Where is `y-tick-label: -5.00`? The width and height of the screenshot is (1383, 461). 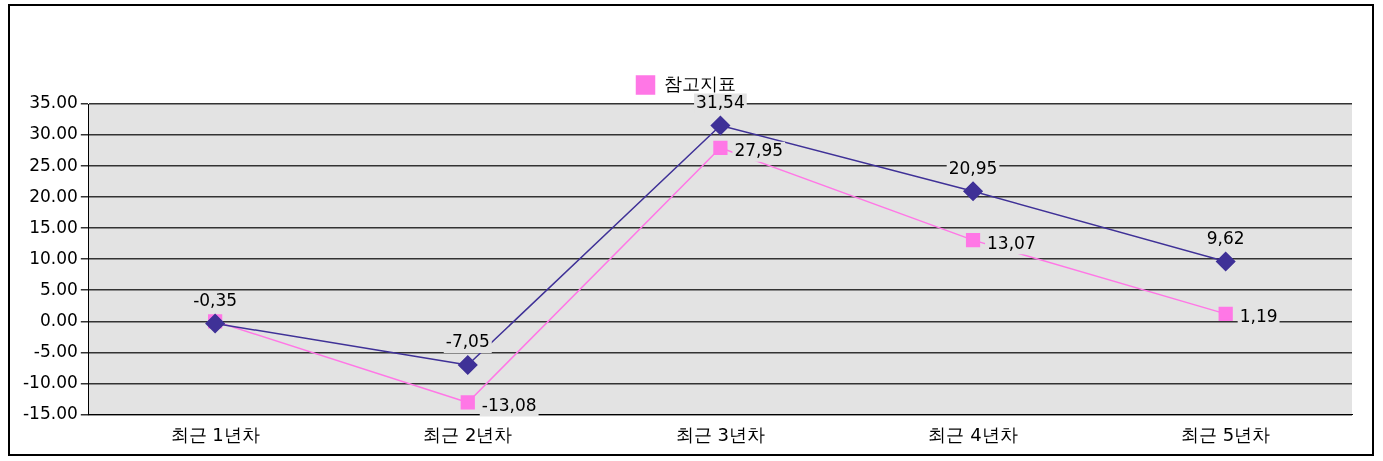
y-tick-label: -5.00 is located at coordinates (55, 350).